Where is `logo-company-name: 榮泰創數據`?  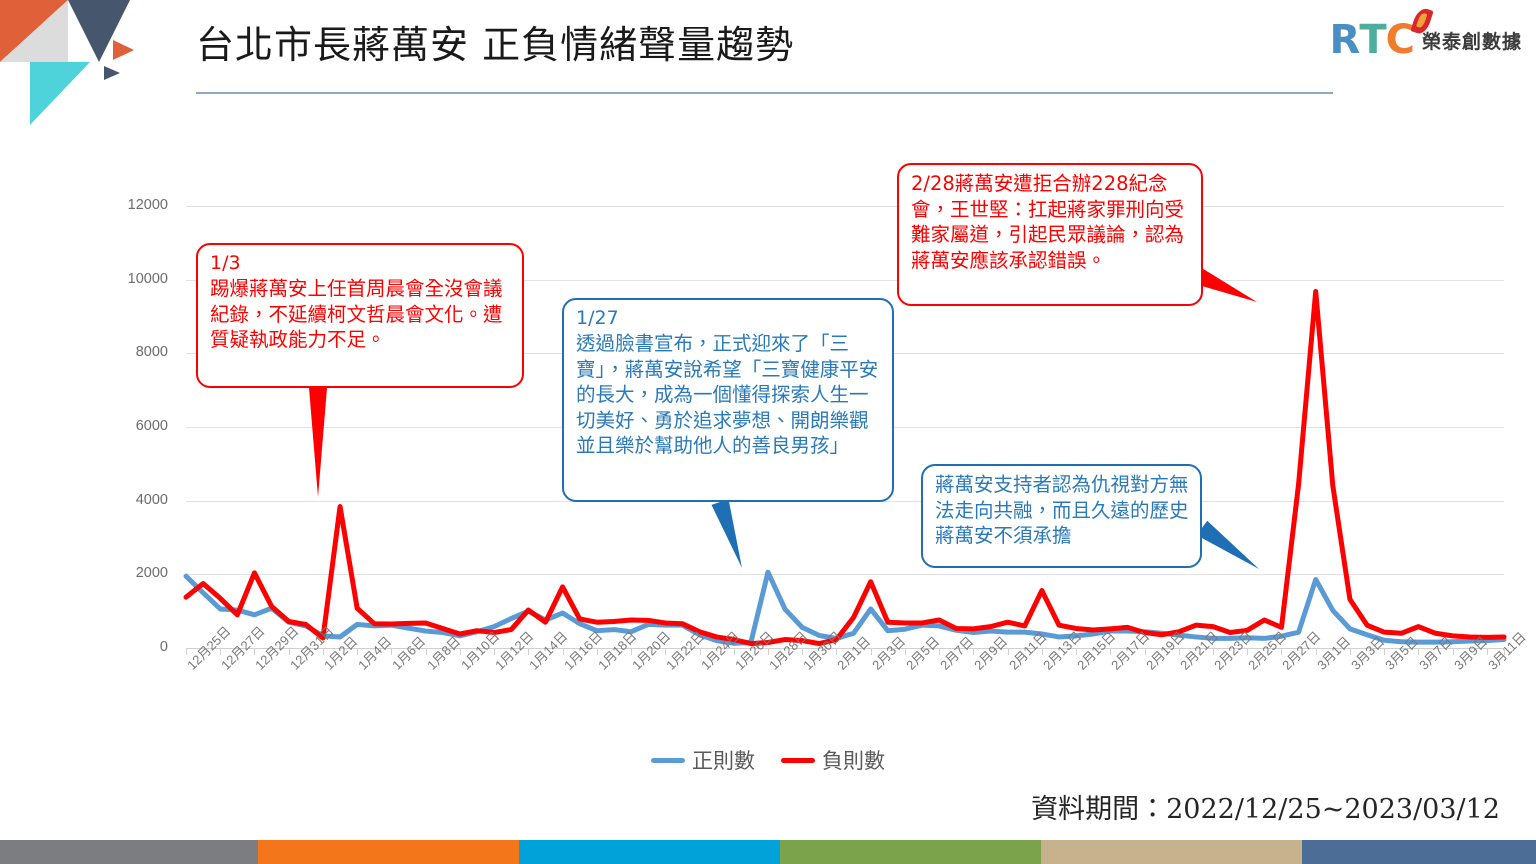 logo-company-name: 榮泰創數據 is located at coordinates (1471, 41).